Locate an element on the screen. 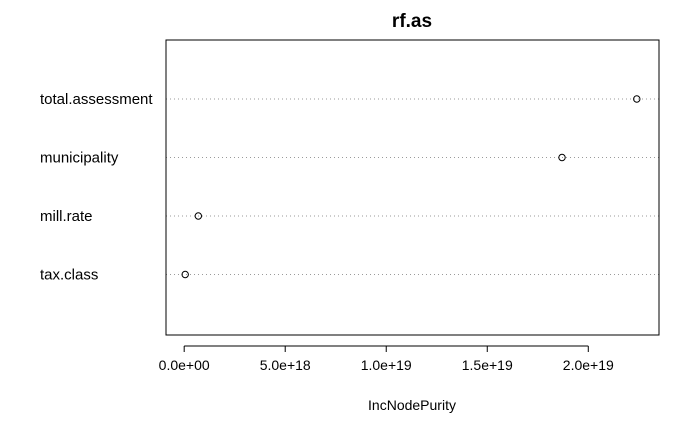  chart-title: rf.as is located at coordinates (412, 21).